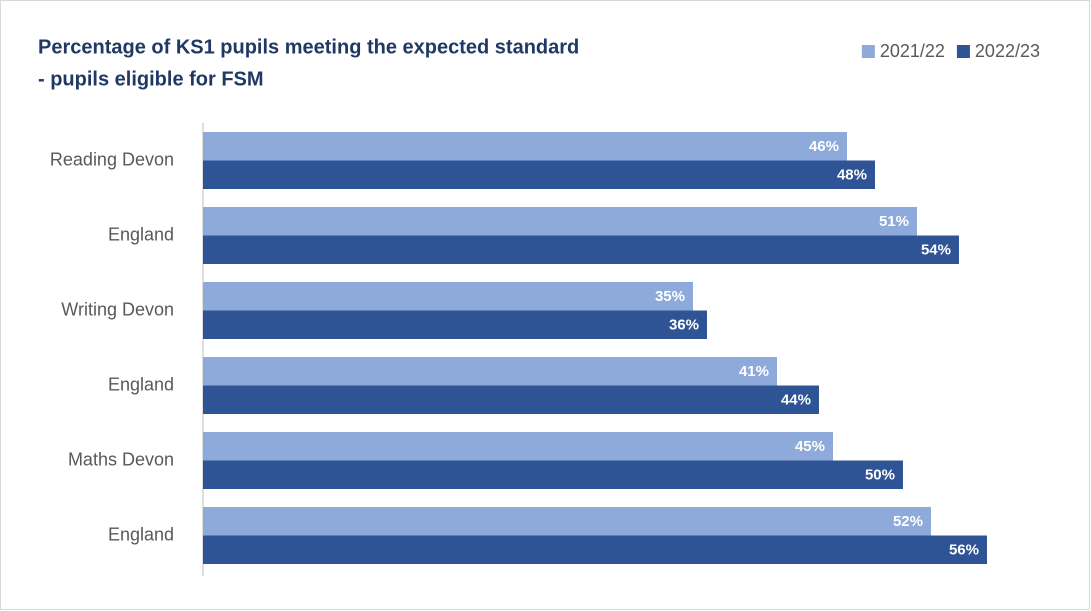  I want to click on data-label: 48%, so click(852, 175).